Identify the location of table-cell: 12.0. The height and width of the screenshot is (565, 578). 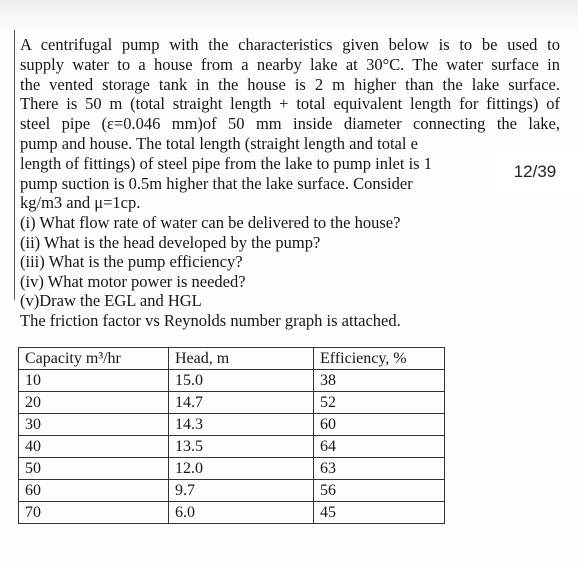
(241, 468).